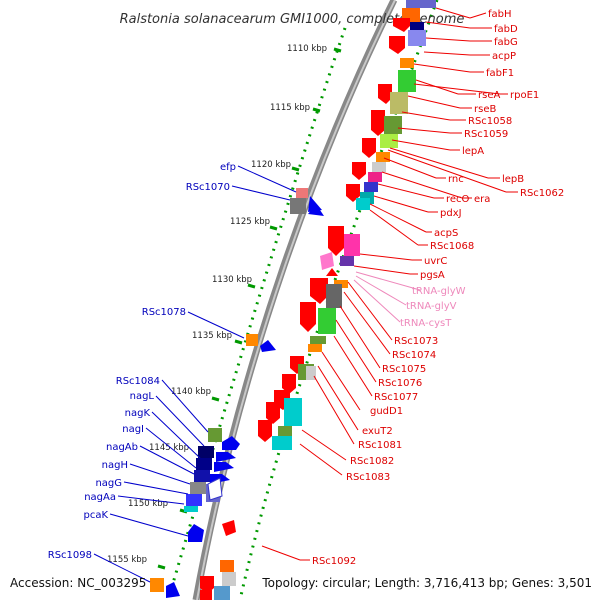  Describe the element at coordinates (380, 445) in the screenshot. I see `gene-label-RSc1081: RSc1081` at that location.